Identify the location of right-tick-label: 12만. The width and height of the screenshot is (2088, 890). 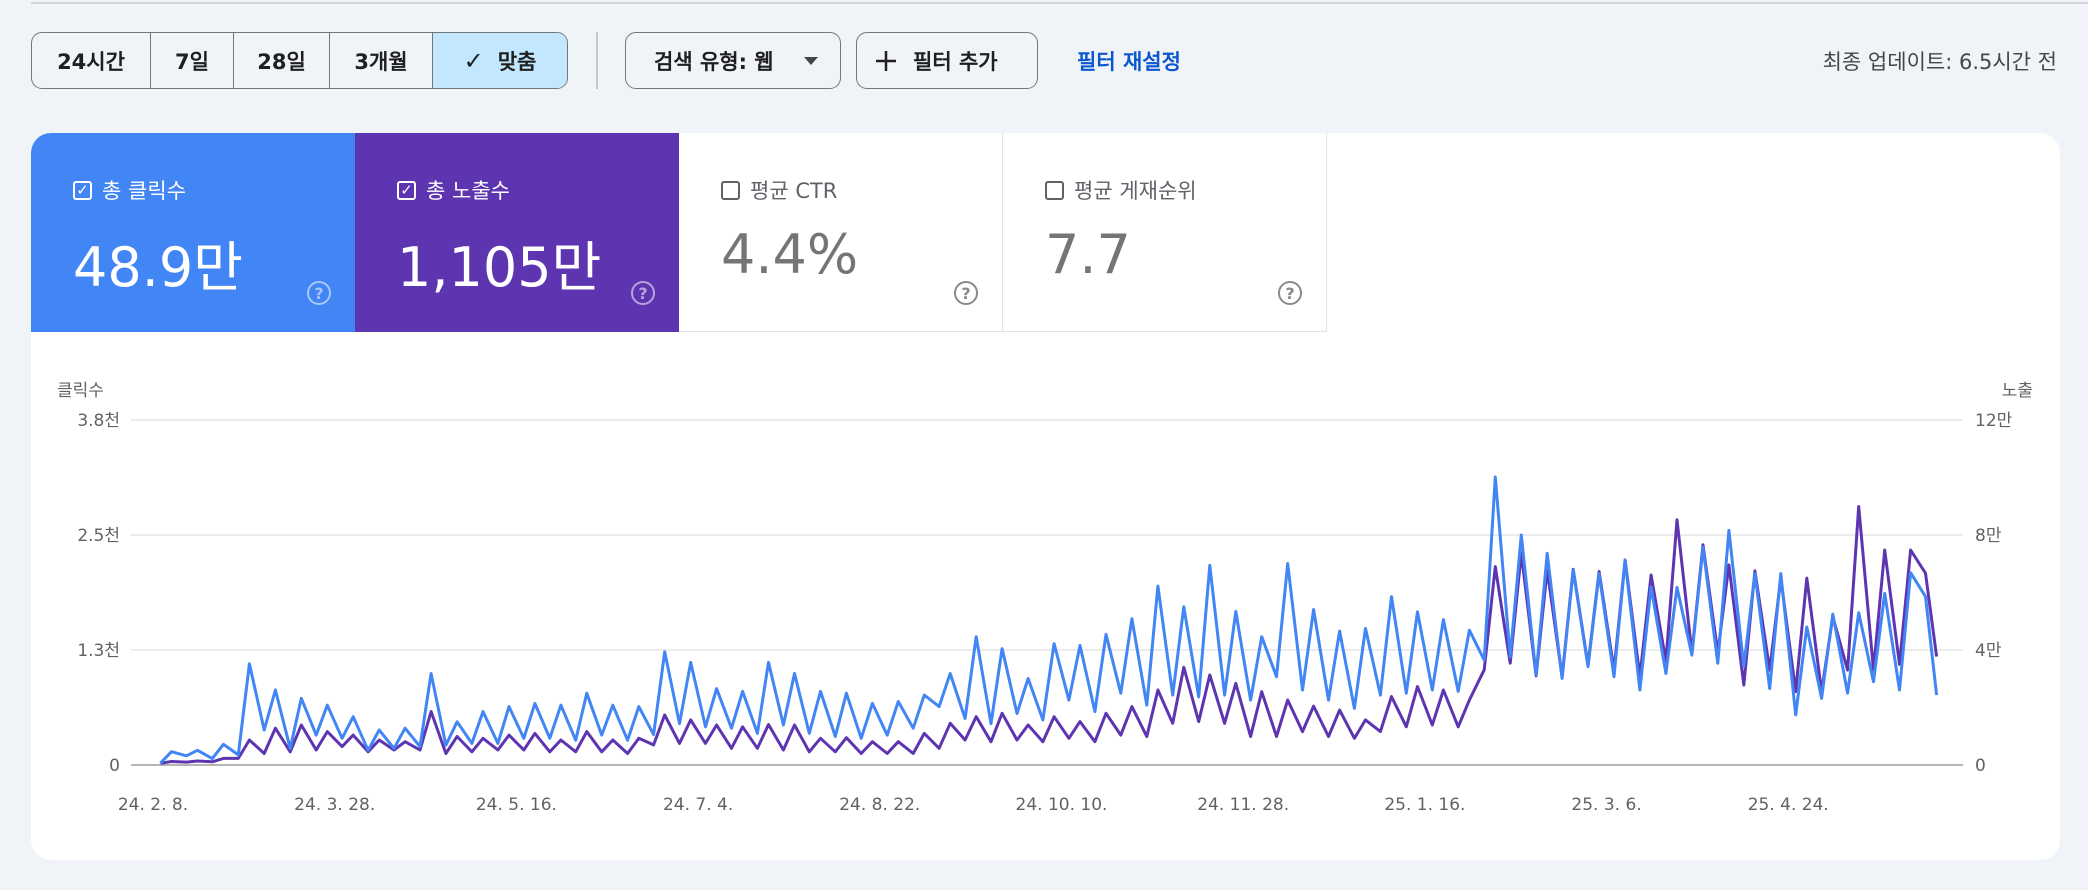
(1994, 421).